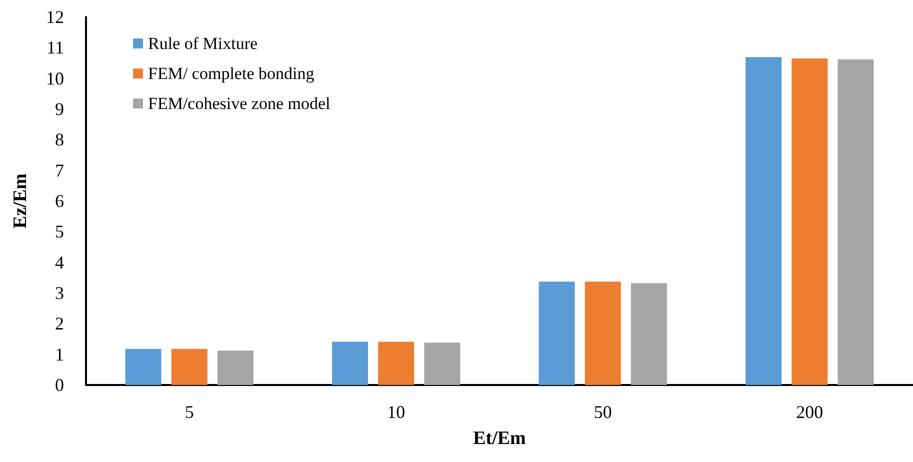 This screenshot has width=913, height=462. Describe the element at coordinates (59, 232) in the screenshot. I see `y-tick-label: 5` at that location.